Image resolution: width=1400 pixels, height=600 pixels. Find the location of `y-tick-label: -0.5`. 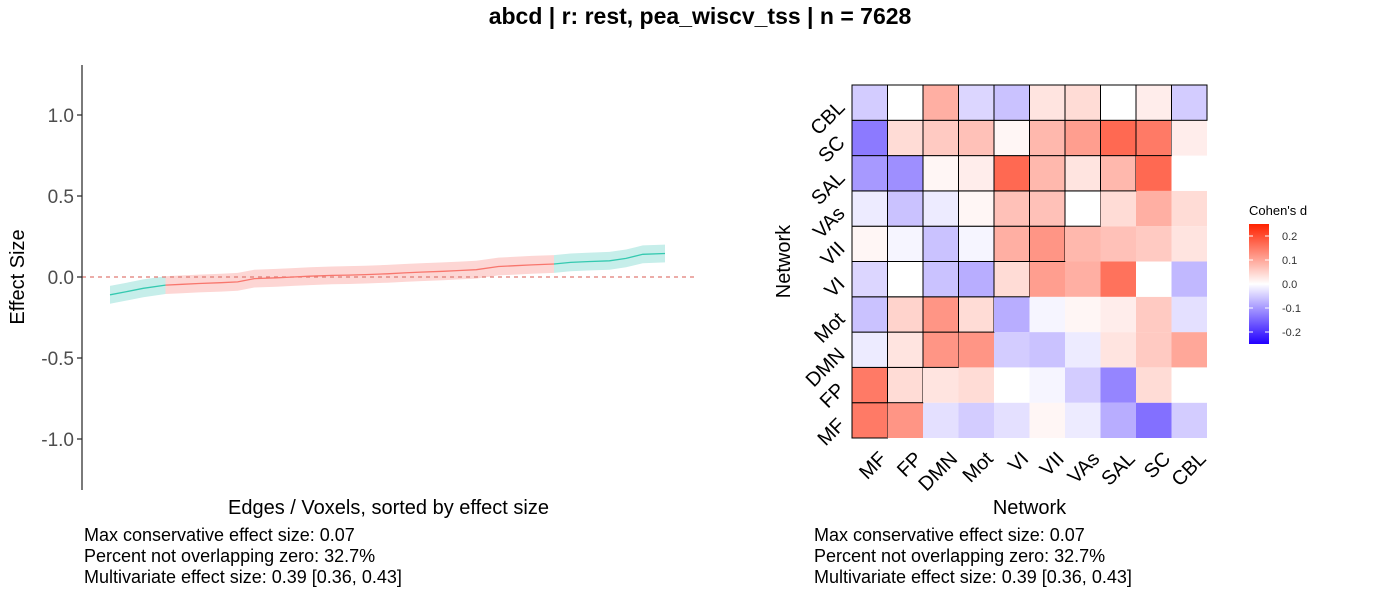

y-tick-label: -0.5 is located at coordinates (57, 359).